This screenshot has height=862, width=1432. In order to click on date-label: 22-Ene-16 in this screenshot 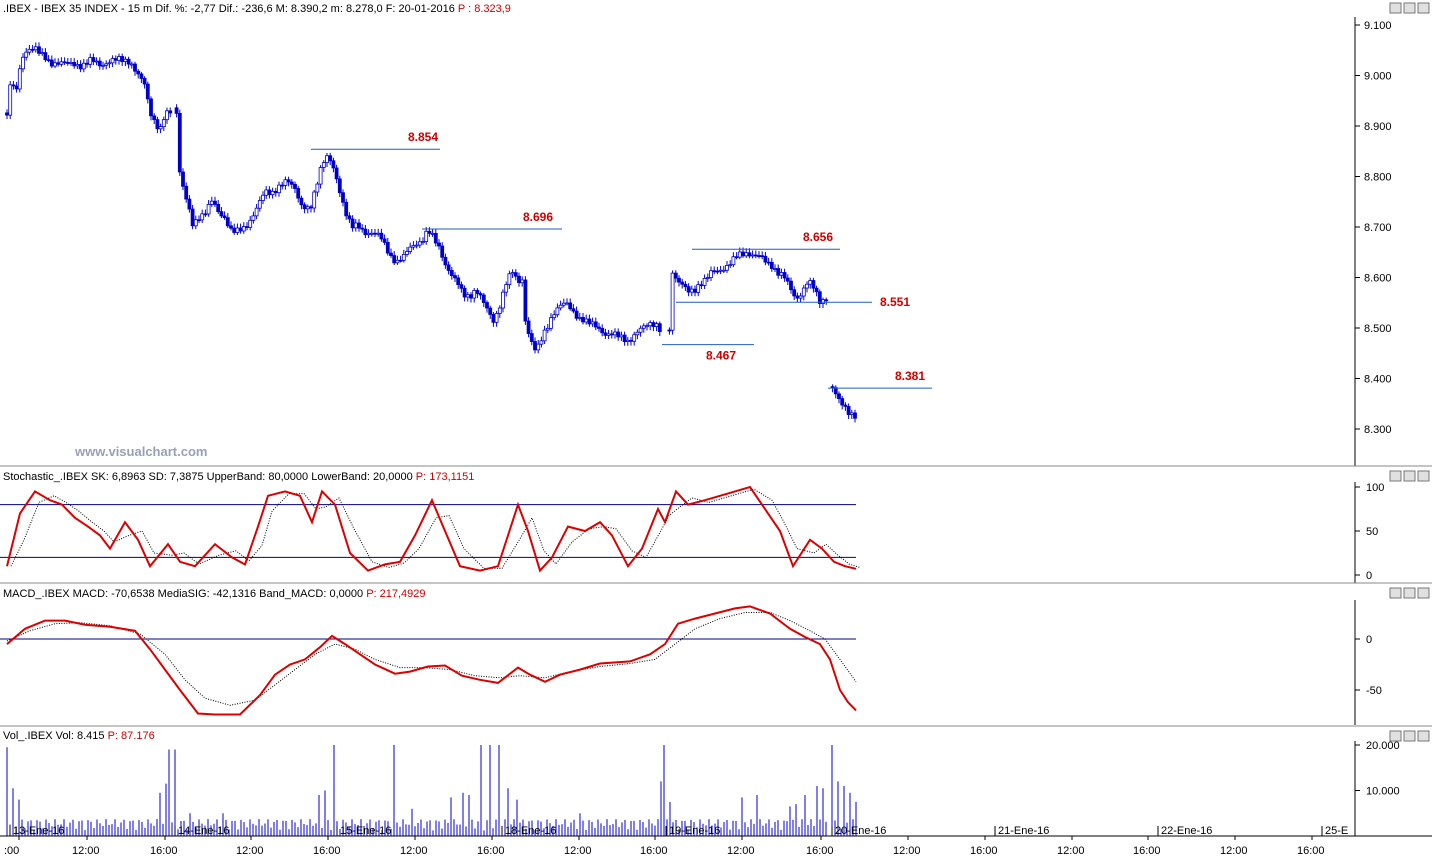, I will do `click(1186, 831)`.